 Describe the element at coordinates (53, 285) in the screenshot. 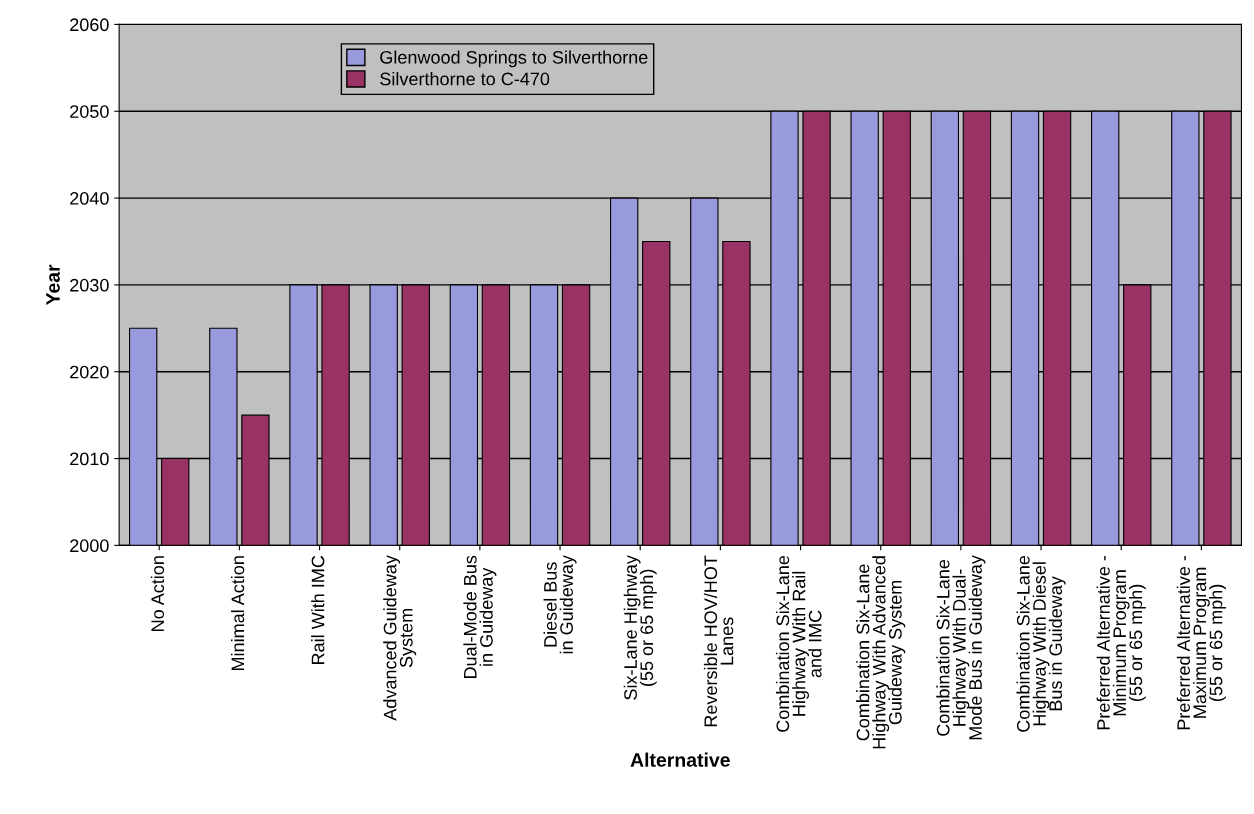

I see `y-axis-title: Year` at that location.